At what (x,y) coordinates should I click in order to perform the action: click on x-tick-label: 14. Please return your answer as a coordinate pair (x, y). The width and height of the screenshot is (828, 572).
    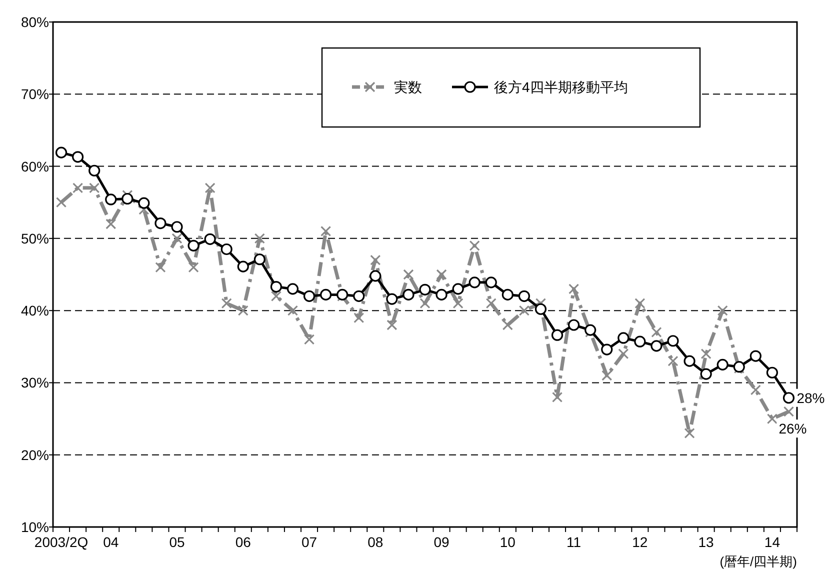
    Looking at the image, I should click on (772, 542).